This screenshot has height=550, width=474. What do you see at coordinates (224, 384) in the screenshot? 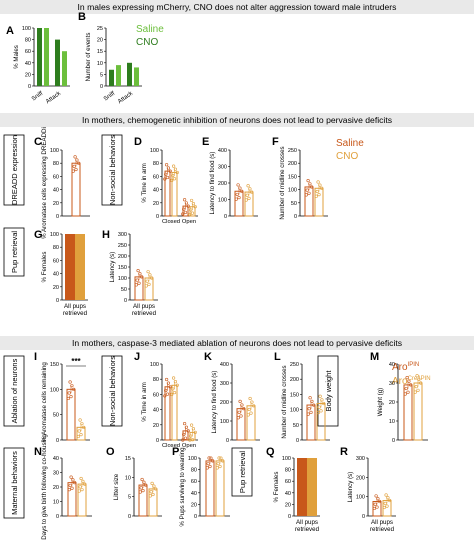
I see `y-tick-label: 300` at bounding box center [224, 384].